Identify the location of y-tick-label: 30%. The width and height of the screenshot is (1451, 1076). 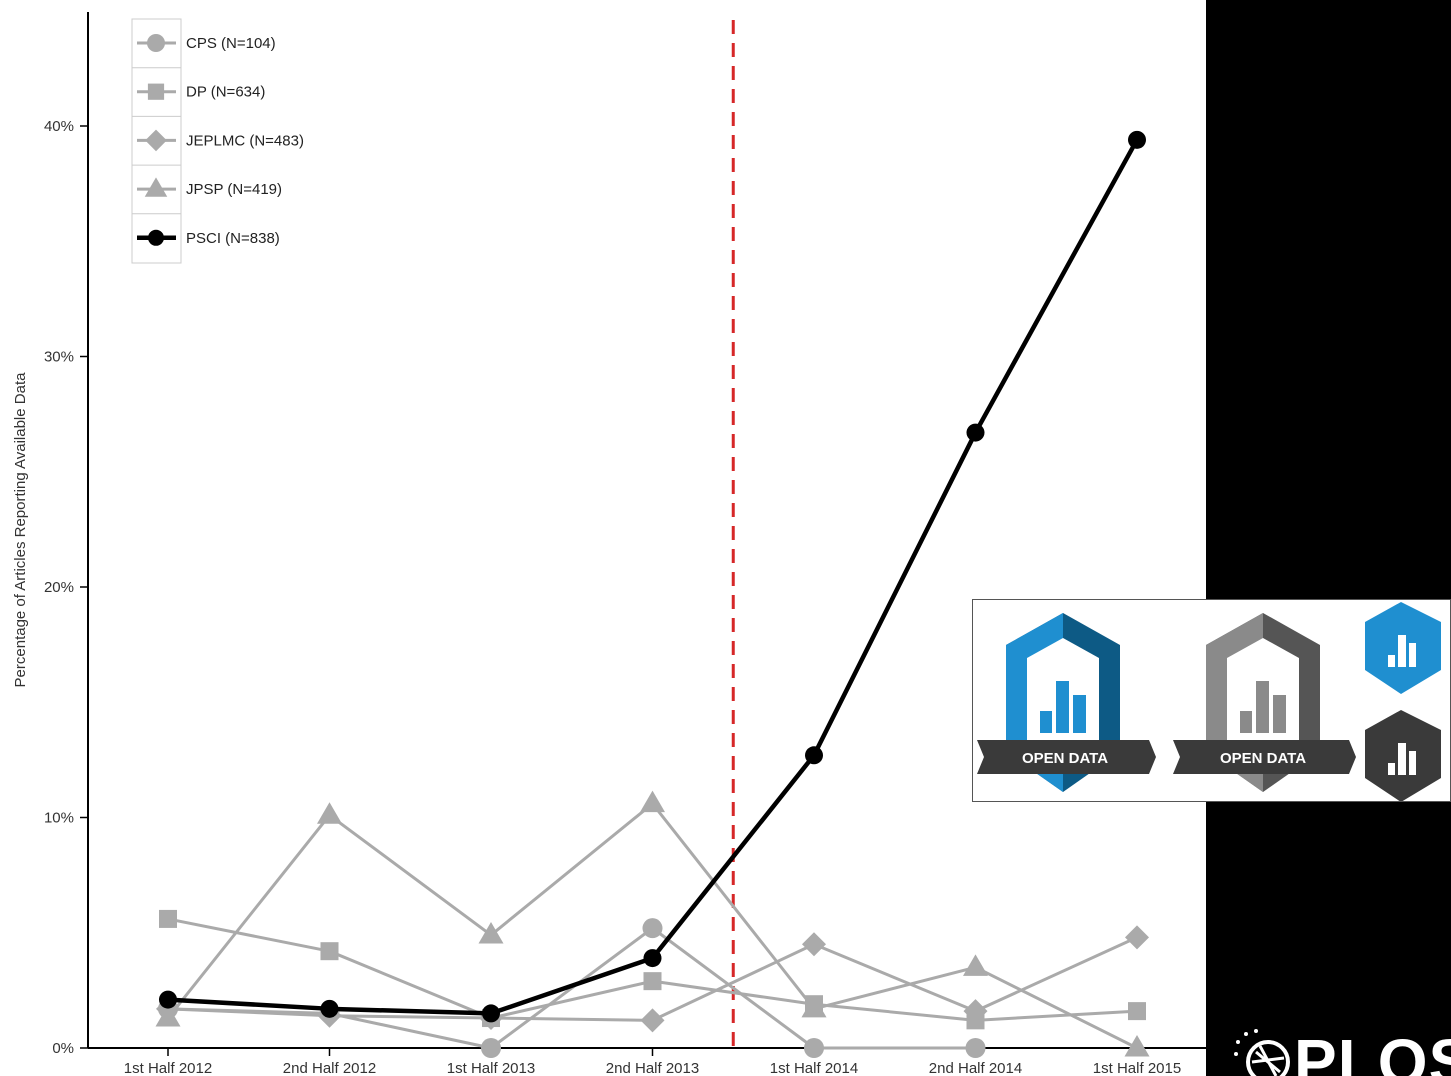
(59, 357).